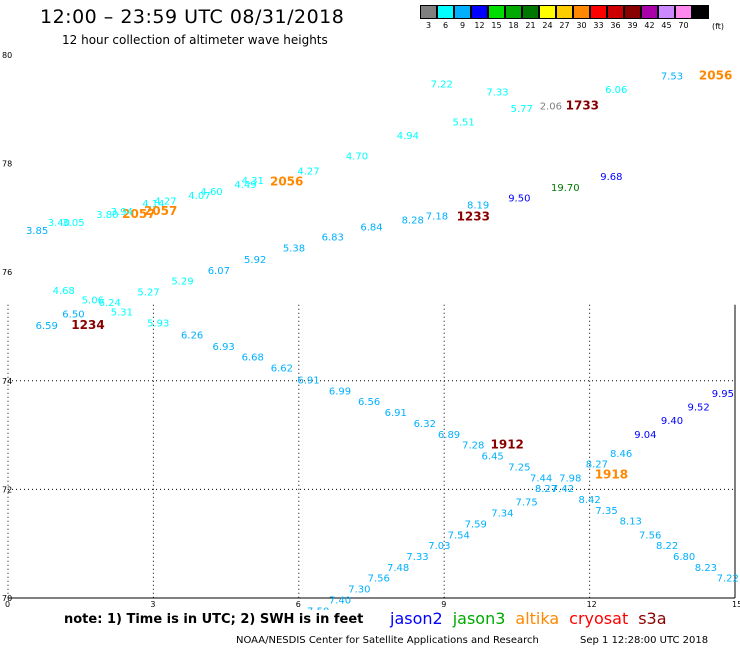 This screenshot has width=740, height=650. What do you see at coordinates (7, 604) in the screenshot?
I see `x-tick-label: 0` at bounding box center [7, 604].